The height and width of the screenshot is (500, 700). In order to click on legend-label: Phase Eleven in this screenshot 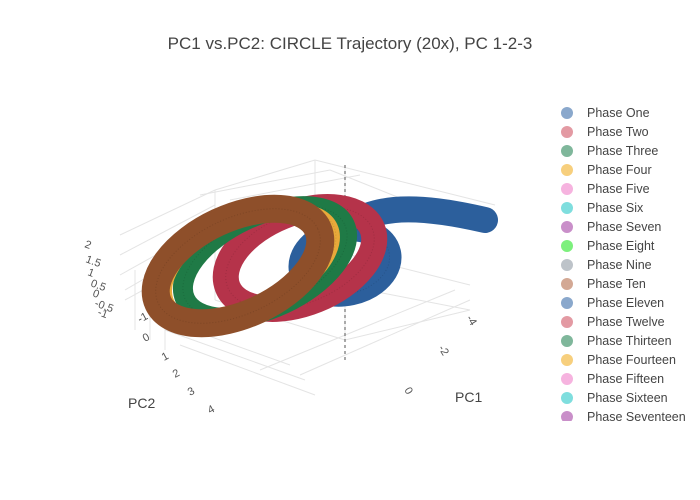, I will do `click(626, 302)`.